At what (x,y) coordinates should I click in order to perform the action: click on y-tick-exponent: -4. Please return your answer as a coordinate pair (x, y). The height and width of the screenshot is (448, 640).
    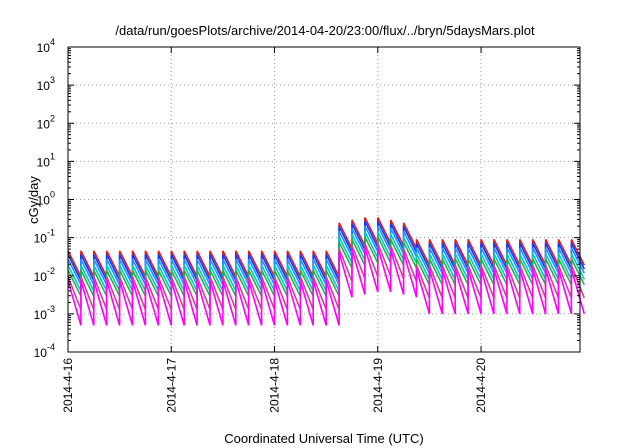
    Looking at the image, I should click on (51, 347).